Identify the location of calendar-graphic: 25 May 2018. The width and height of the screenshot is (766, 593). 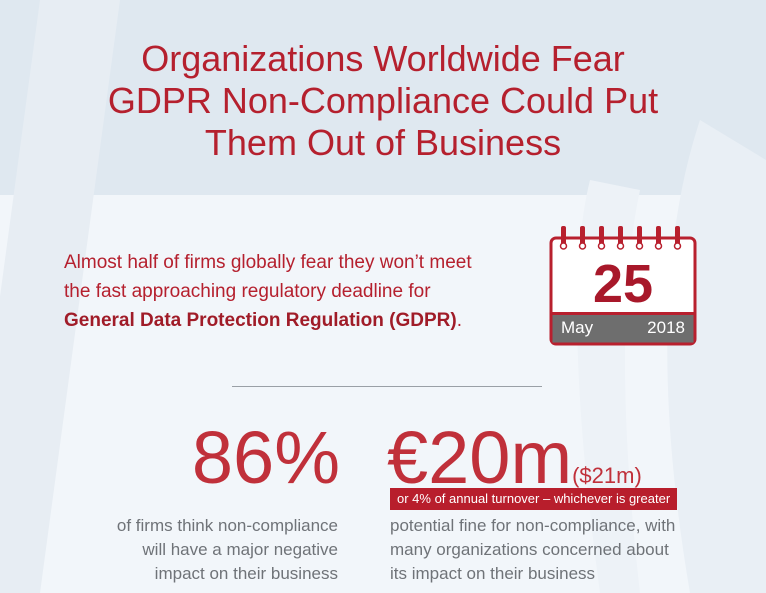
(623, 285).